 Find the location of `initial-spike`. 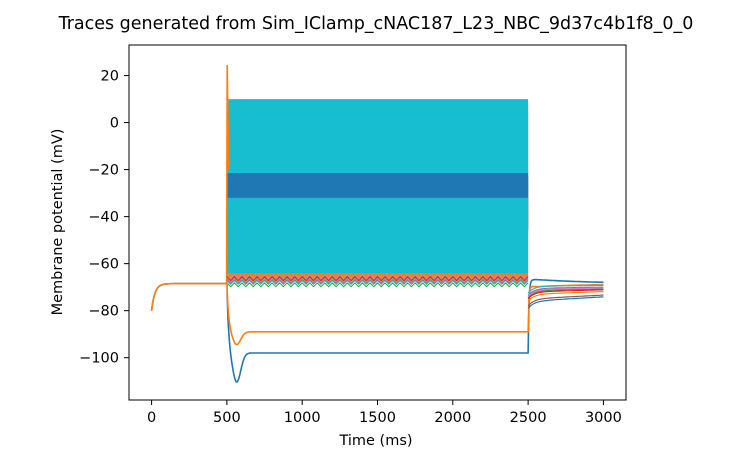

initial-spike is located at coordinates (227, 174).